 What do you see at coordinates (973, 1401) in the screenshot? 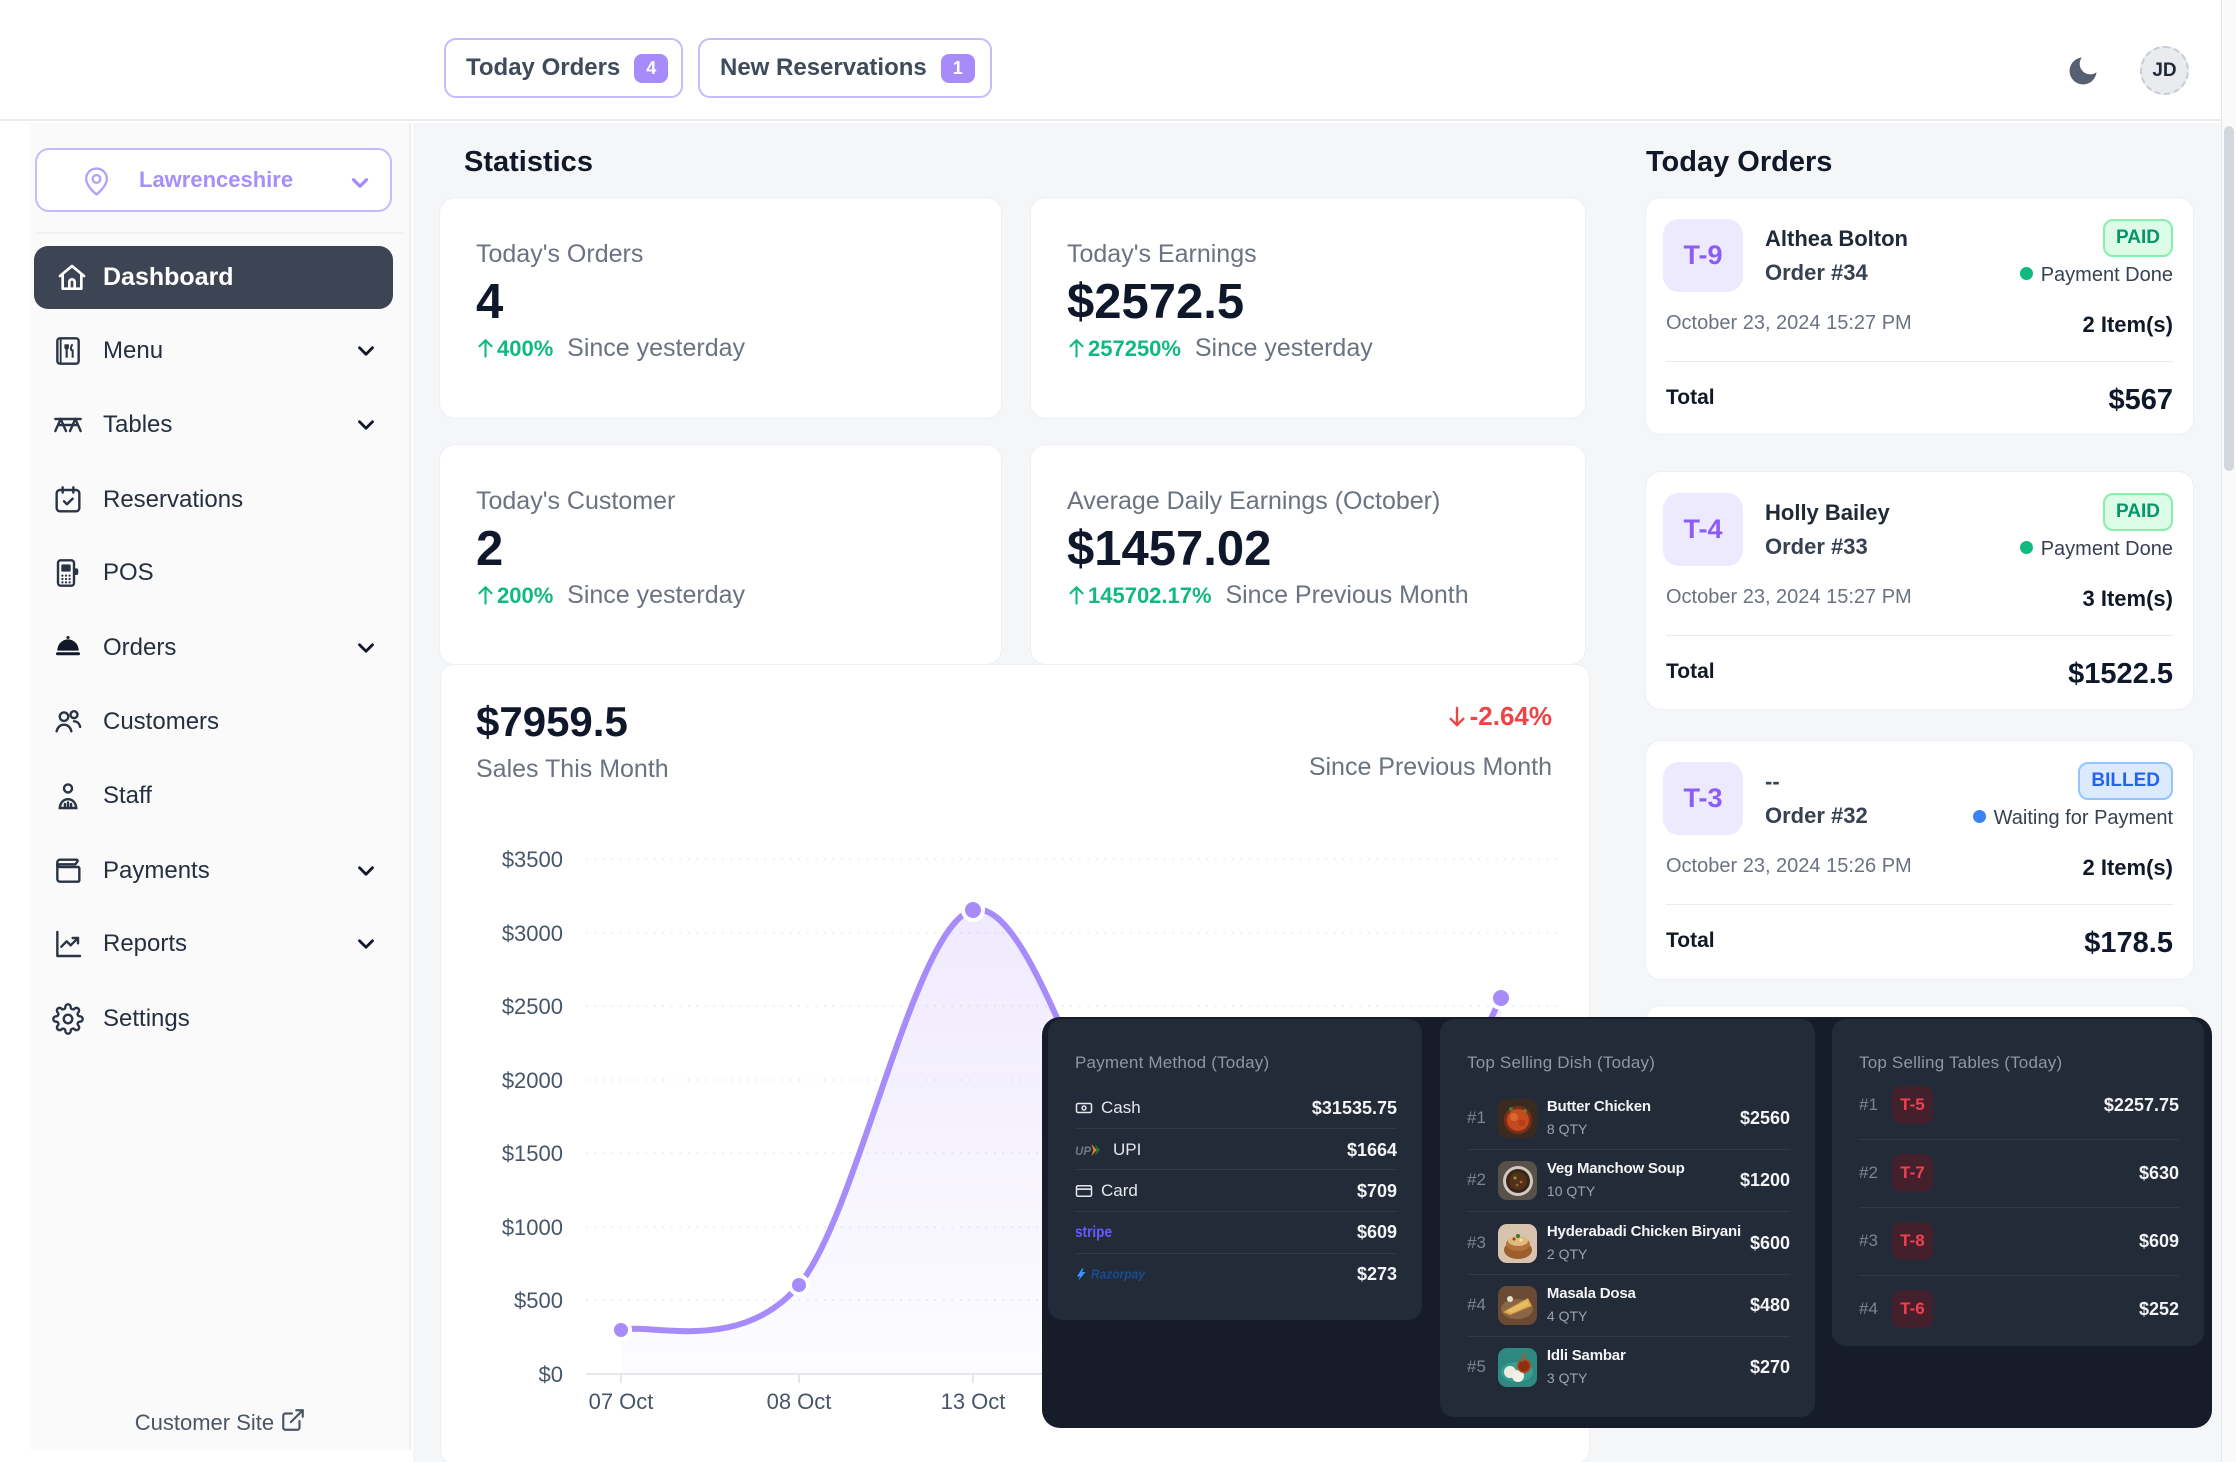
I see `svg-text: 13 Oct` at bounding box center [973, 1401].